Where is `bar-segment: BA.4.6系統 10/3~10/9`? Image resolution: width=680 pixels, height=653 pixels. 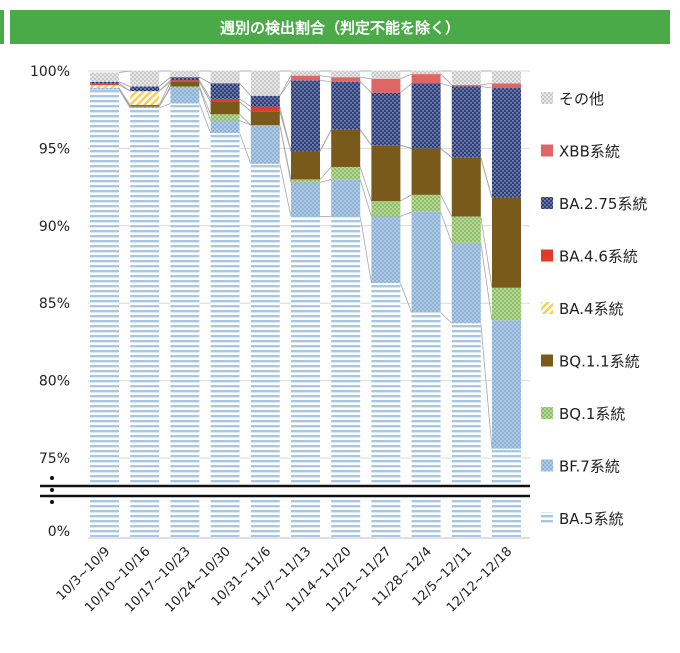
bar-segment: BA.4.6系統 10/3~10/9 is located at coordinates (104, 84).